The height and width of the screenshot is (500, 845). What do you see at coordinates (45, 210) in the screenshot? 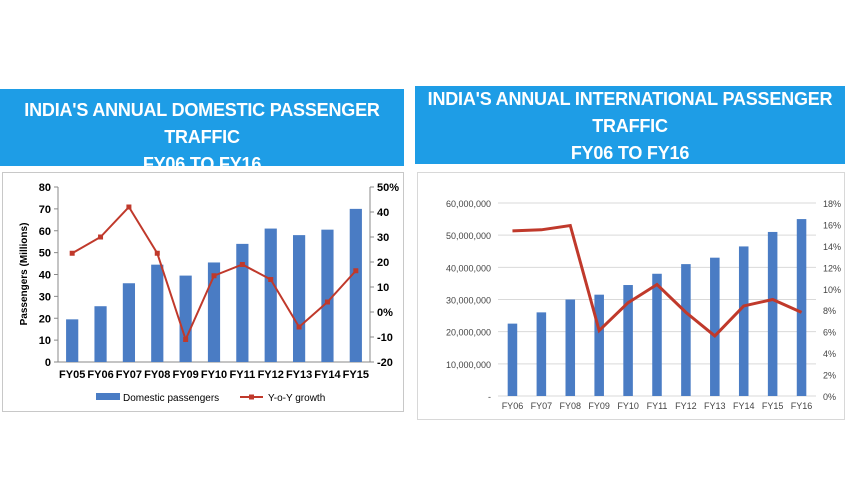
I see `domestic-y-tick-label: 70` at bounding box center [45, 210].